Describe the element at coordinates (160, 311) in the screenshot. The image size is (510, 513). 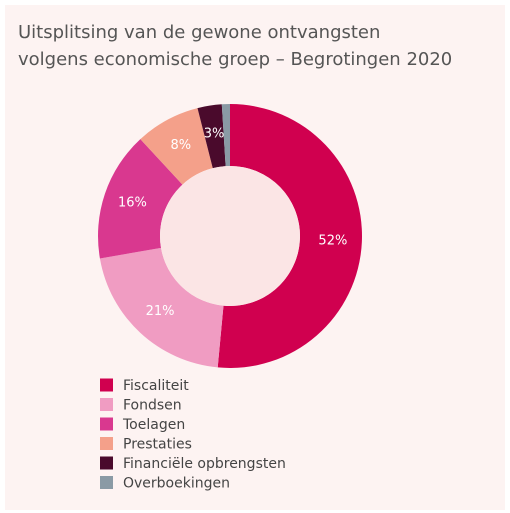
I see `data-label: 21%` at that location.